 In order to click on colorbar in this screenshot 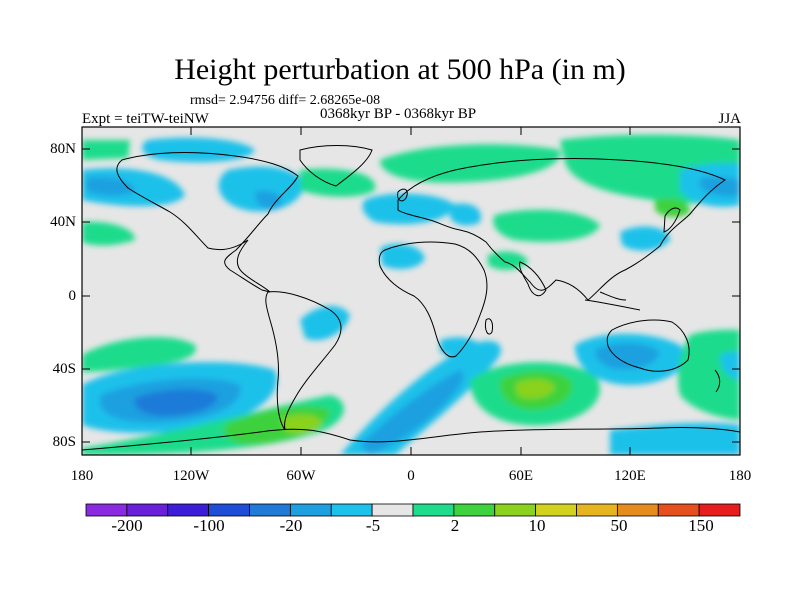, I will do `click(413, 510)`.